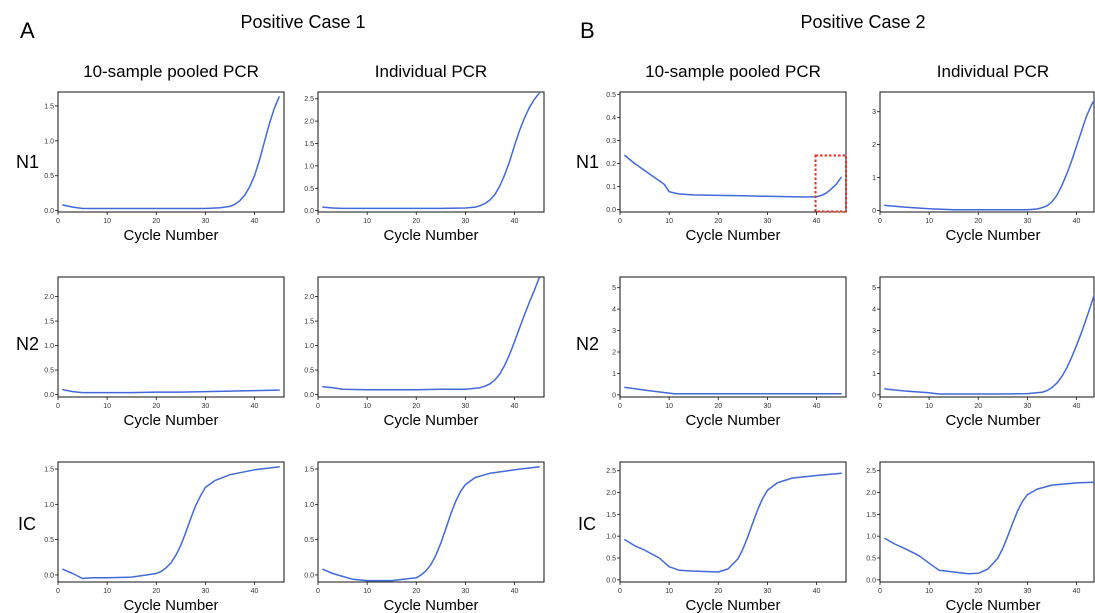  What do you see at coordinates (302, 22) in the screenshot?
I see `panel-a-title: Positive Case 1` at bounding box center [302, 22].